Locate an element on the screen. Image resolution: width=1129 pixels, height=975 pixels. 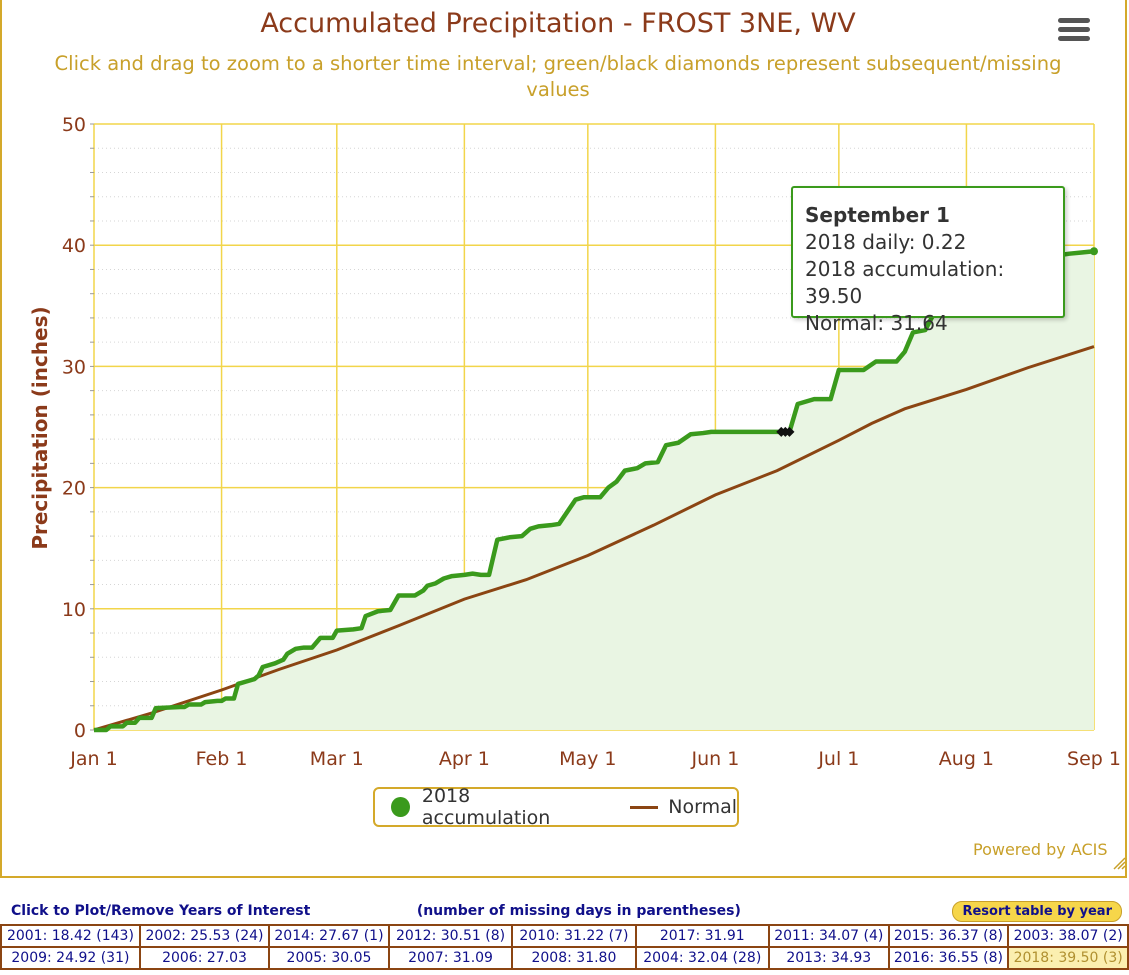
y-tick-label: 40 is located at coordinates (74, 246).